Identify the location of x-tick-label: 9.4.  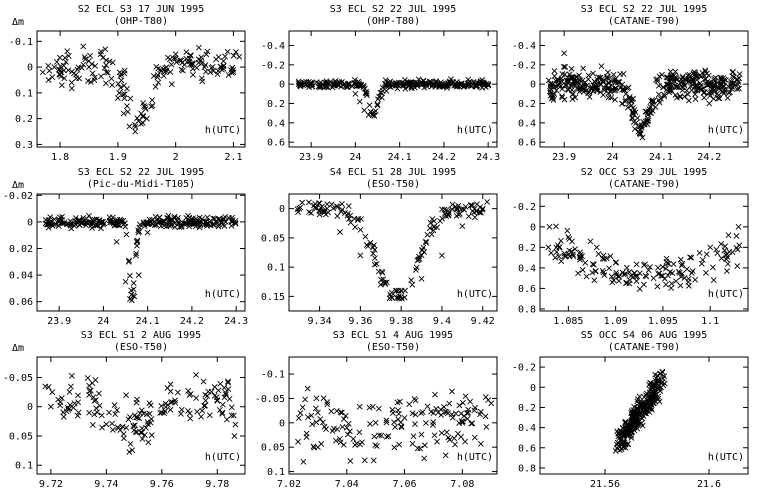
(442, 321).